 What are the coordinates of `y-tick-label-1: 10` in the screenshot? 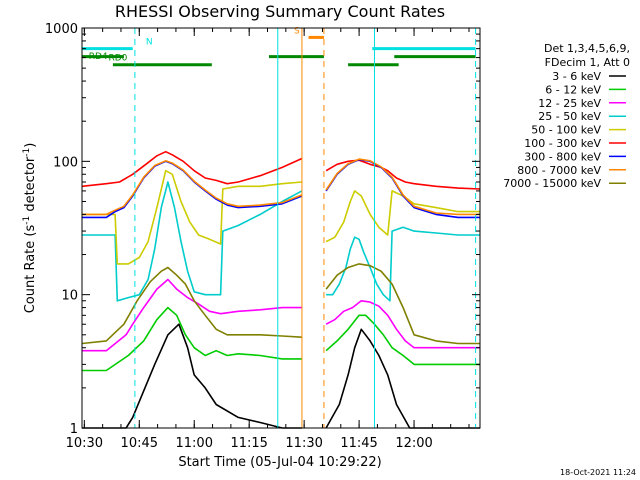 It's located at (69, 296).